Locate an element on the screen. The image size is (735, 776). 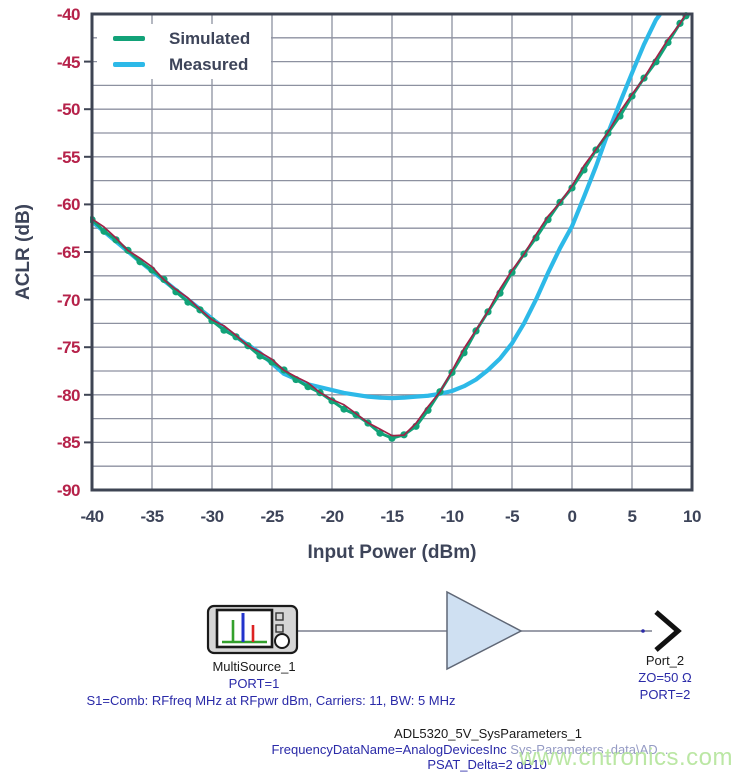
y-tick-label: -55 is located at coordinates (68, 157).